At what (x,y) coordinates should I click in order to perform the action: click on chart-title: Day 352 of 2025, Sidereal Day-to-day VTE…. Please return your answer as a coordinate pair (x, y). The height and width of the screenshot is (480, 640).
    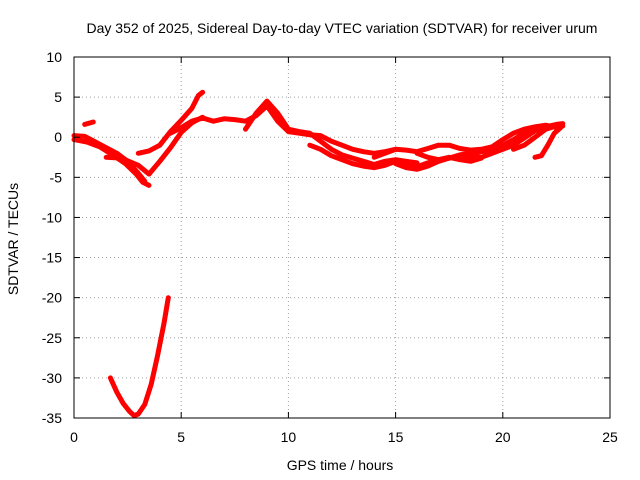
    Looking at the image, I should click on (342, 28).